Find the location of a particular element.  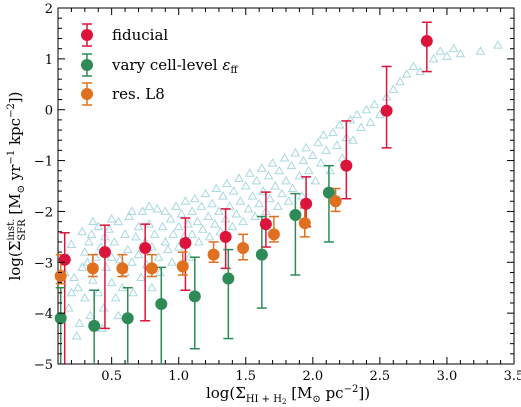

x-tick-label: 1.0 is located at coordinates (178, 376).